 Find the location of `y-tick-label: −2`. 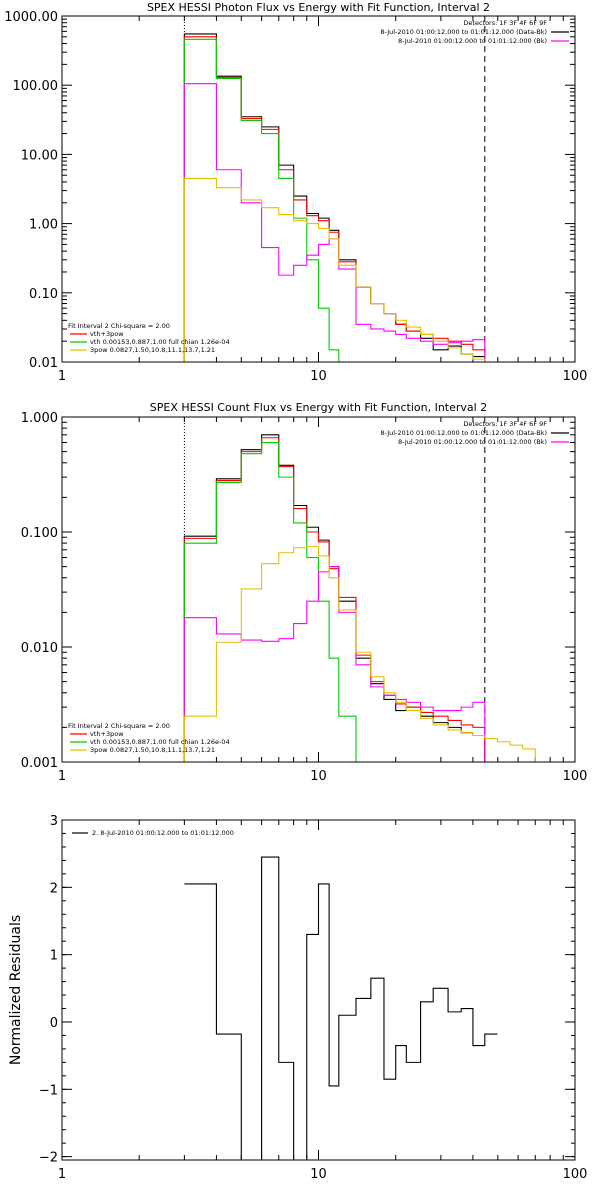

y-tick-label: −2 is located at coordinates (48, 1158).